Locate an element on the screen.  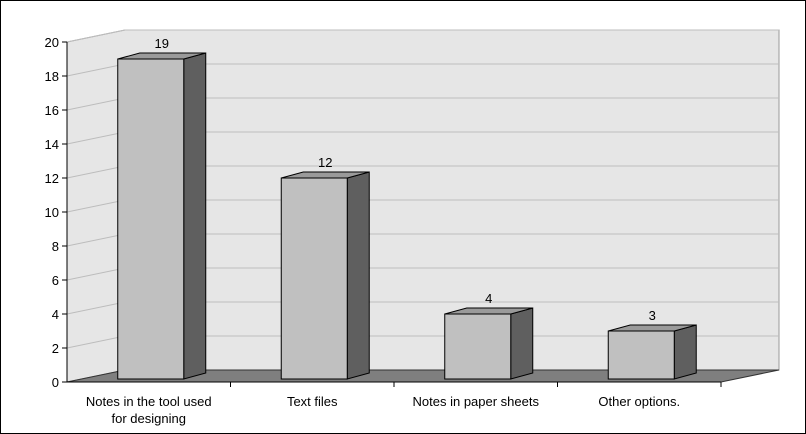
y-tick-label: 20 is located at coordinates (52, 42).